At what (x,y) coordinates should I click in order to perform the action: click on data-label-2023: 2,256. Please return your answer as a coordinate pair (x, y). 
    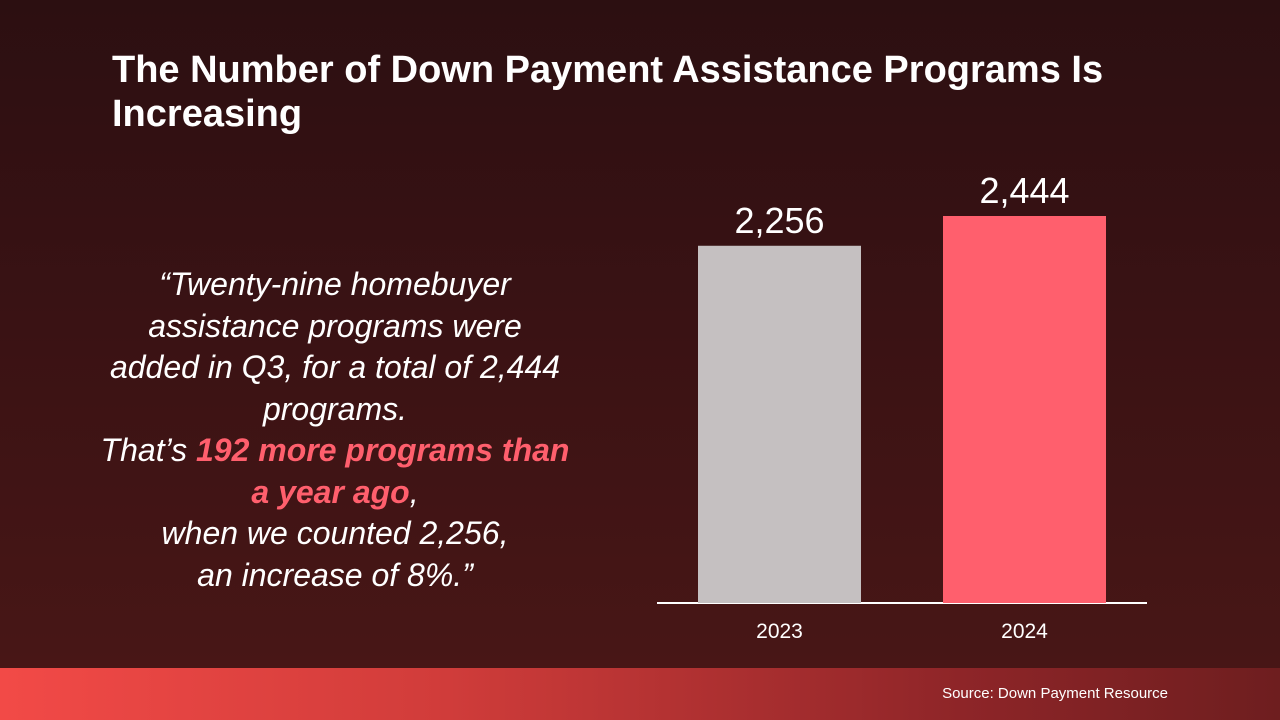
    Looking at the image, I should click on (779, 220).